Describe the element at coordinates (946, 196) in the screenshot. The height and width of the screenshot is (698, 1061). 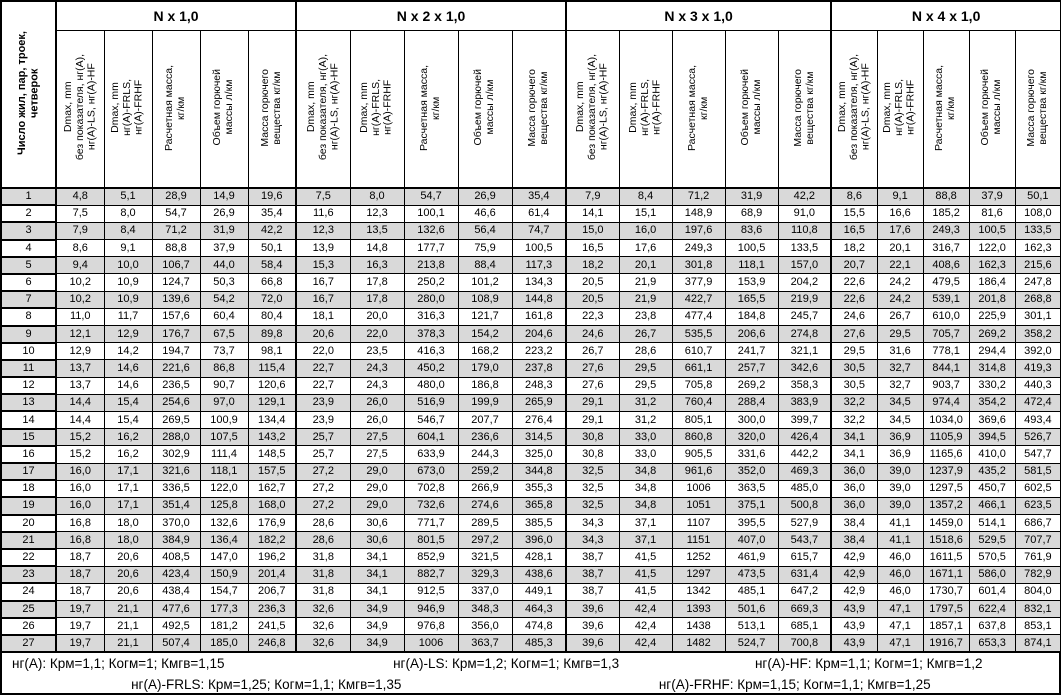
I see `cell: 88,8` at that location.